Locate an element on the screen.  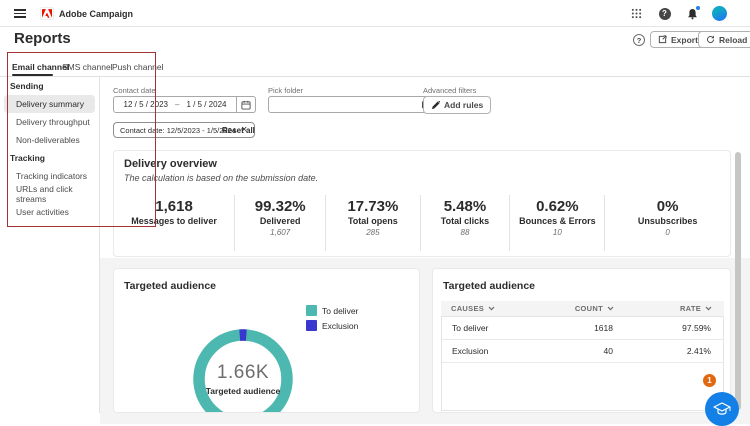
metric-total-clicks: 5.48% Total clicks 88 is located at coordinates (464, 223).